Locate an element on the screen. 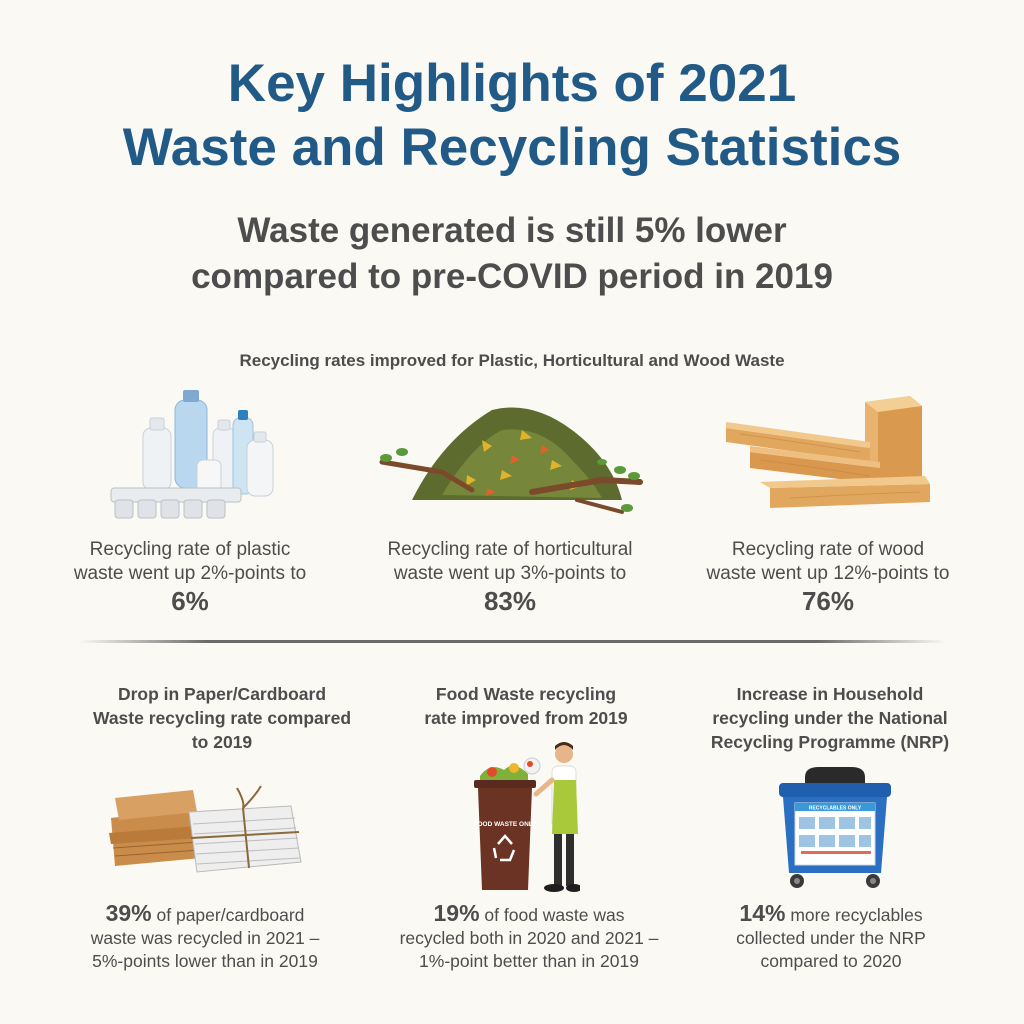 The image size is (1024, 1024). horticultural-rate-value: 83% is located at coordinates (510, 601).